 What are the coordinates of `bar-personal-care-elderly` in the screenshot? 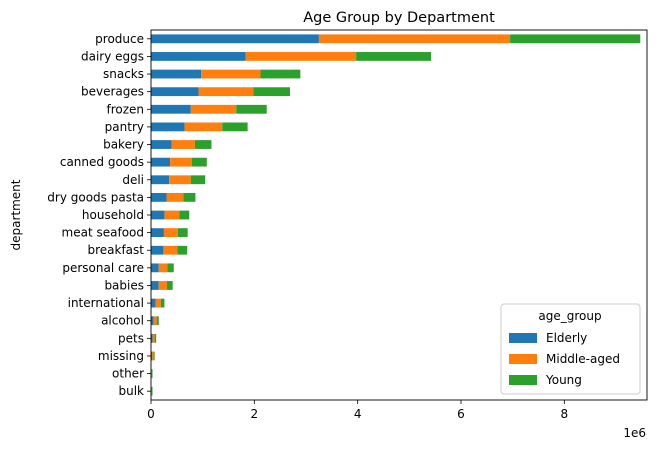 It's located at (155, 268).